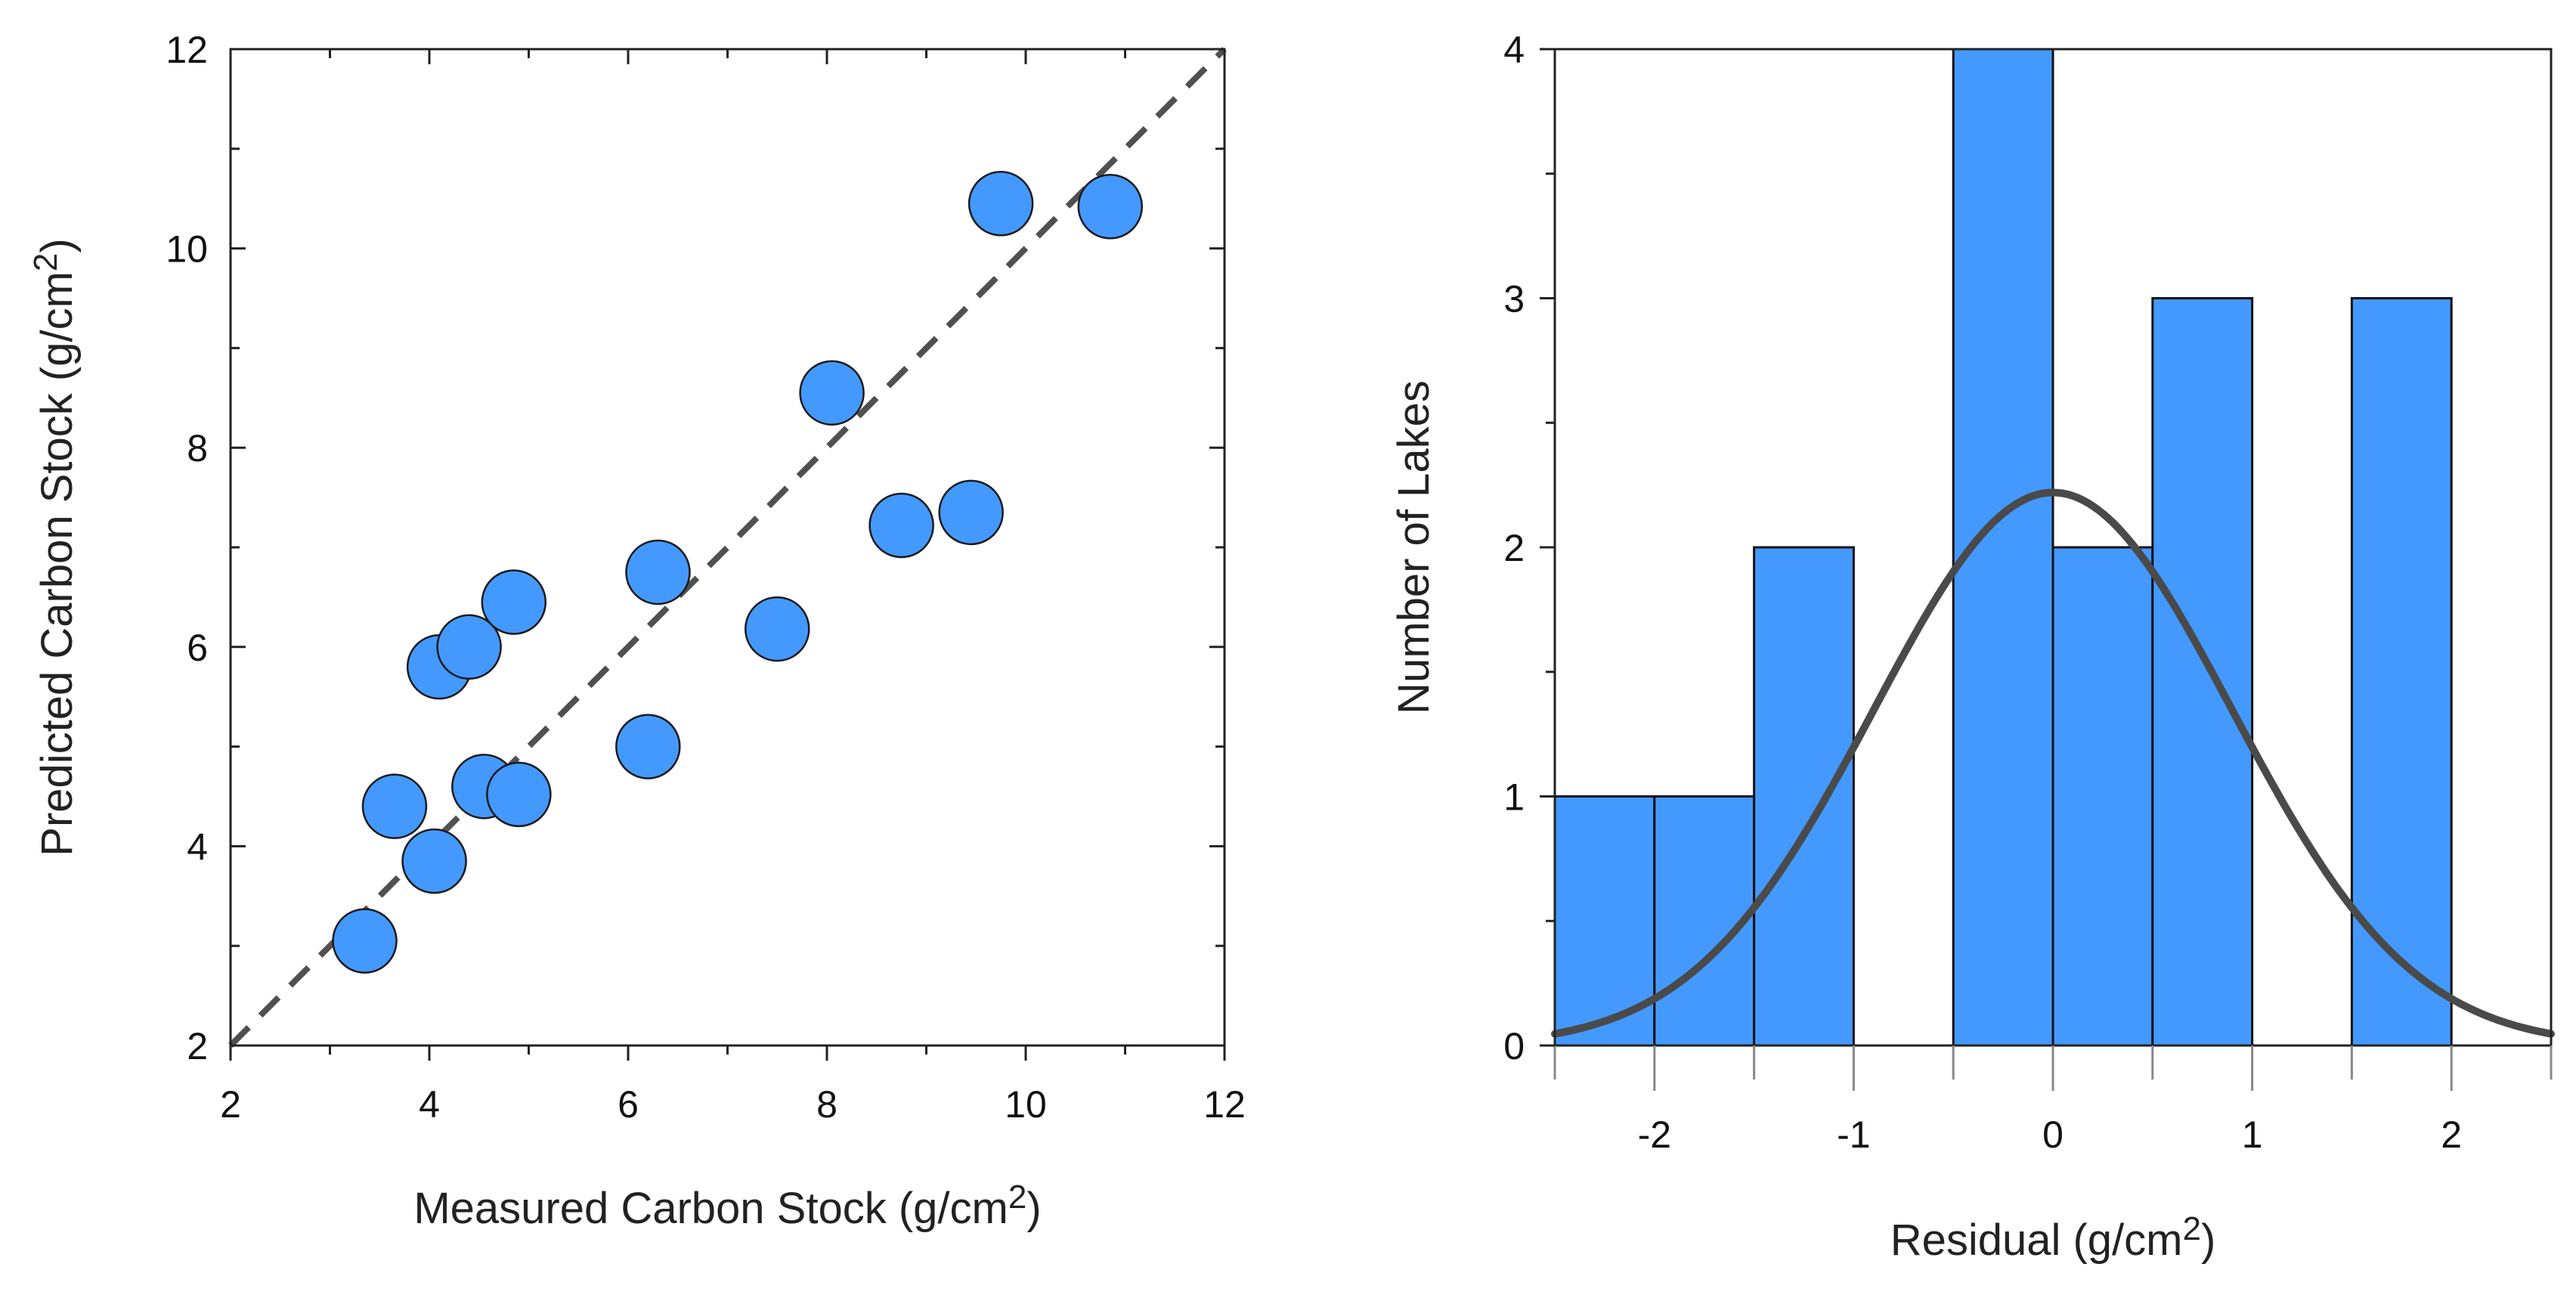  What do you see at coordinates (197, 648) in the screenshot?
I see `y-tick-label-6: 6` at bounding box center [197, 648].